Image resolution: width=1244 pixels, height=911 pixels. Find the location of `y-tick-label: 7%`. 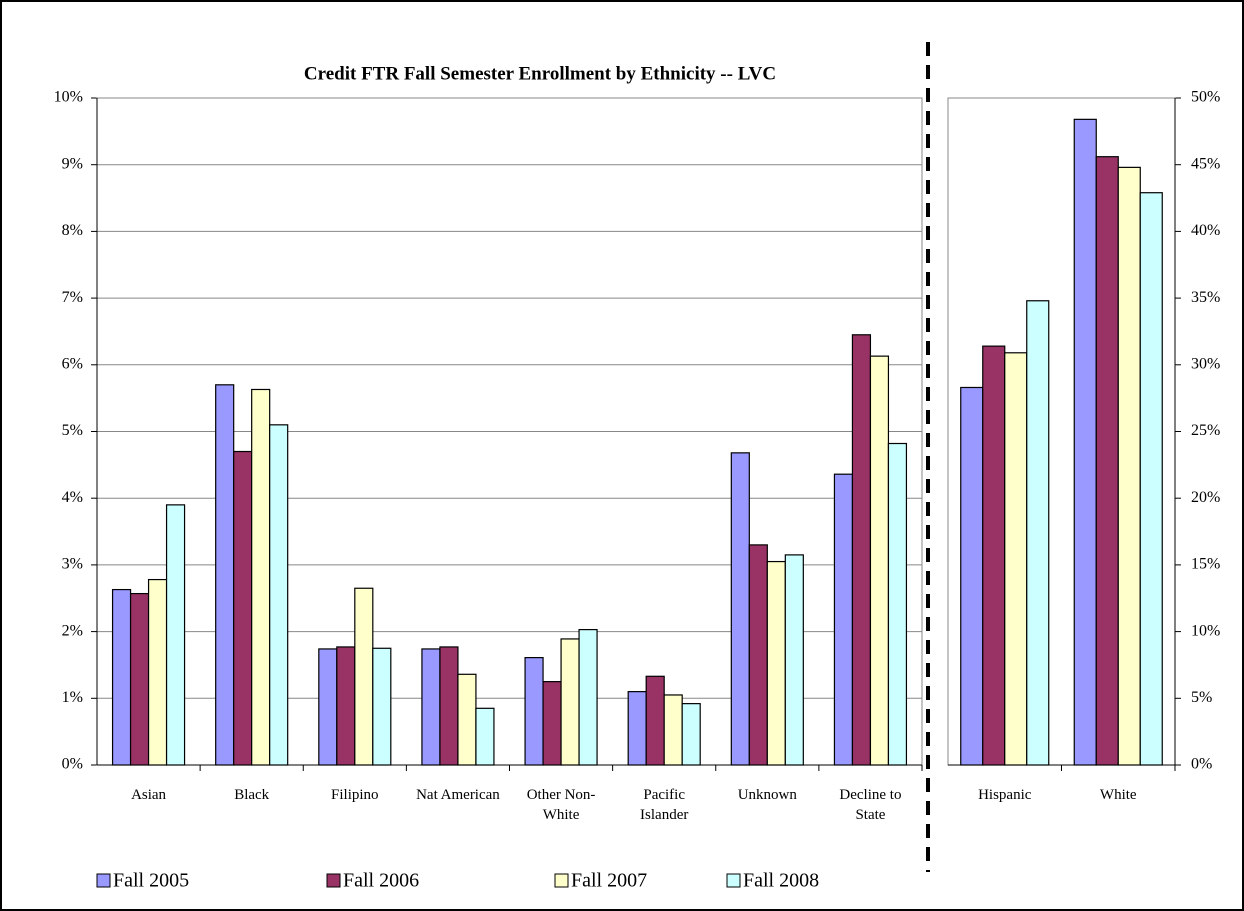

y-tick-label: 7% is located at coordinates (72, 297).